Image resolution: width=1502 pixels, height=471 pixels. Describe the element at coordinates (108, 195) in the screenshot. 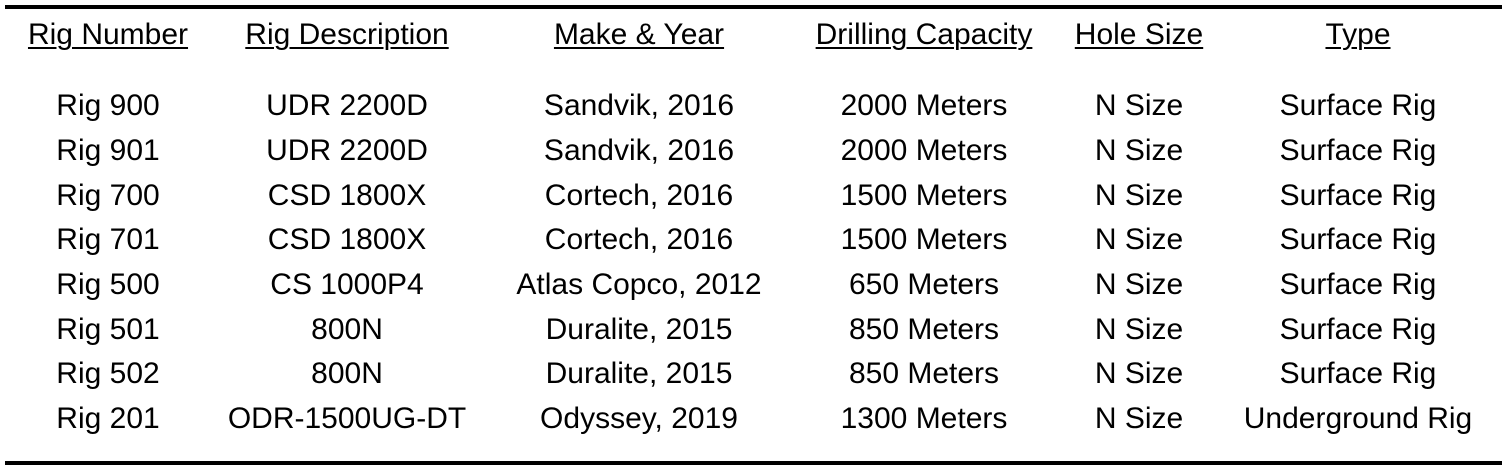

I see `cell-rig-number: Rig 700` at that location.